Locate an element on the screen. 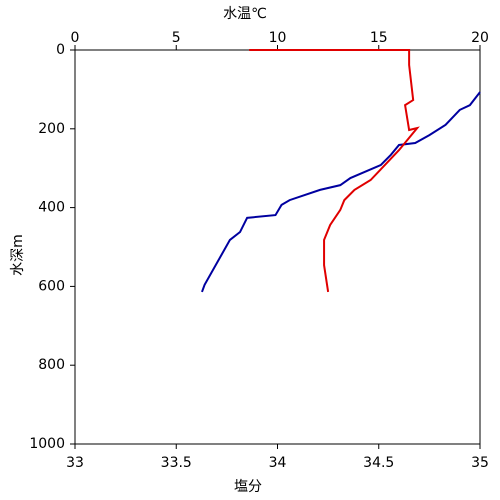 The height and width of the screenshot is (500, 500). x-tick-label: 35 is located at coordinates (480, 463).